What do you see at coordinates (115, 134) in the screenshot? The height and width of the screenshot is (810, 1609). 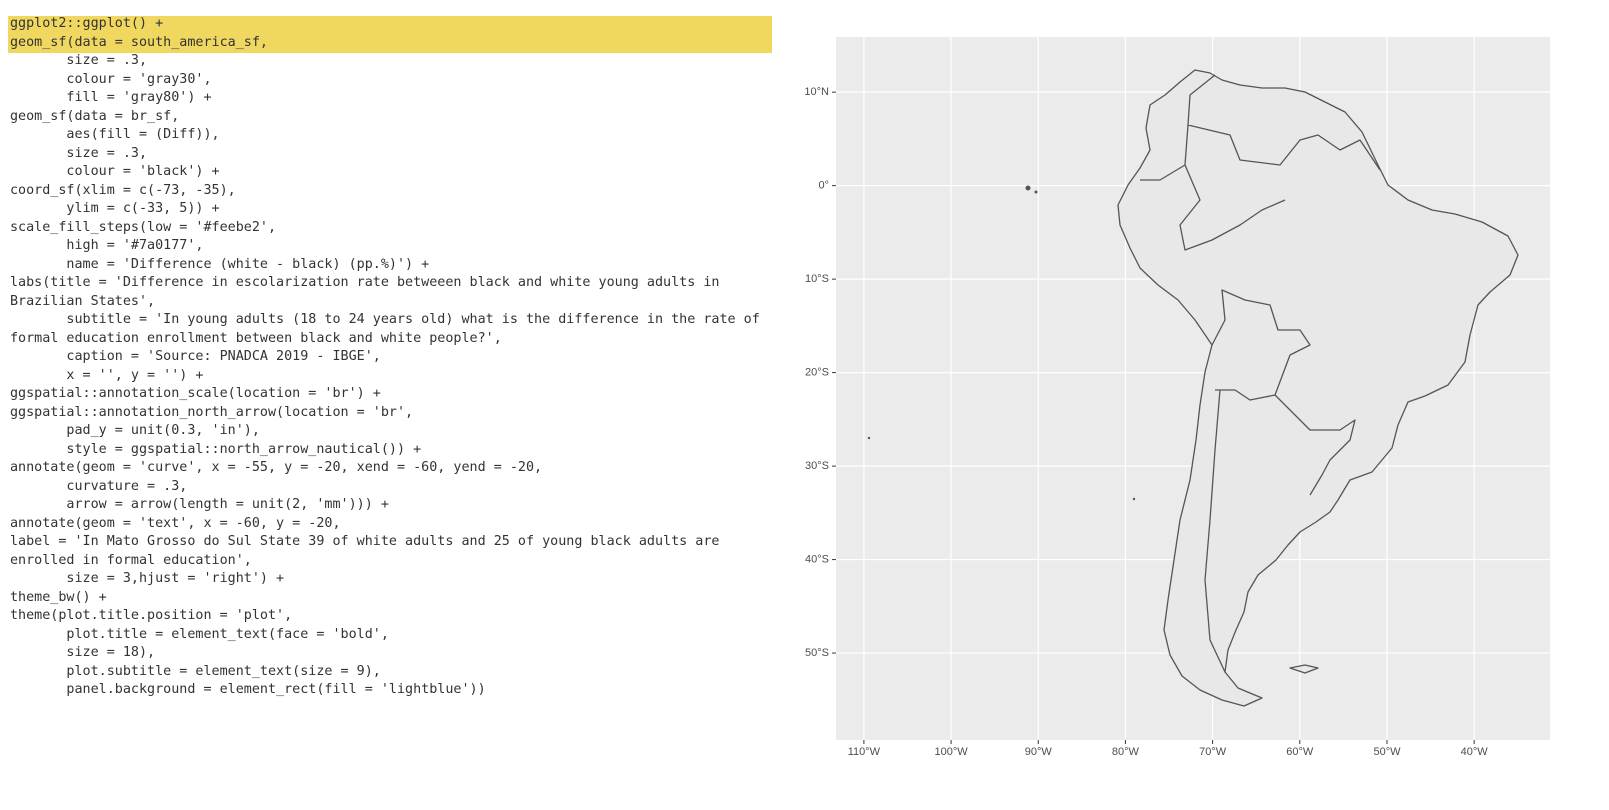 I see `code-line: aes(fill = (Diff)),` at bounding box center [115, 134].